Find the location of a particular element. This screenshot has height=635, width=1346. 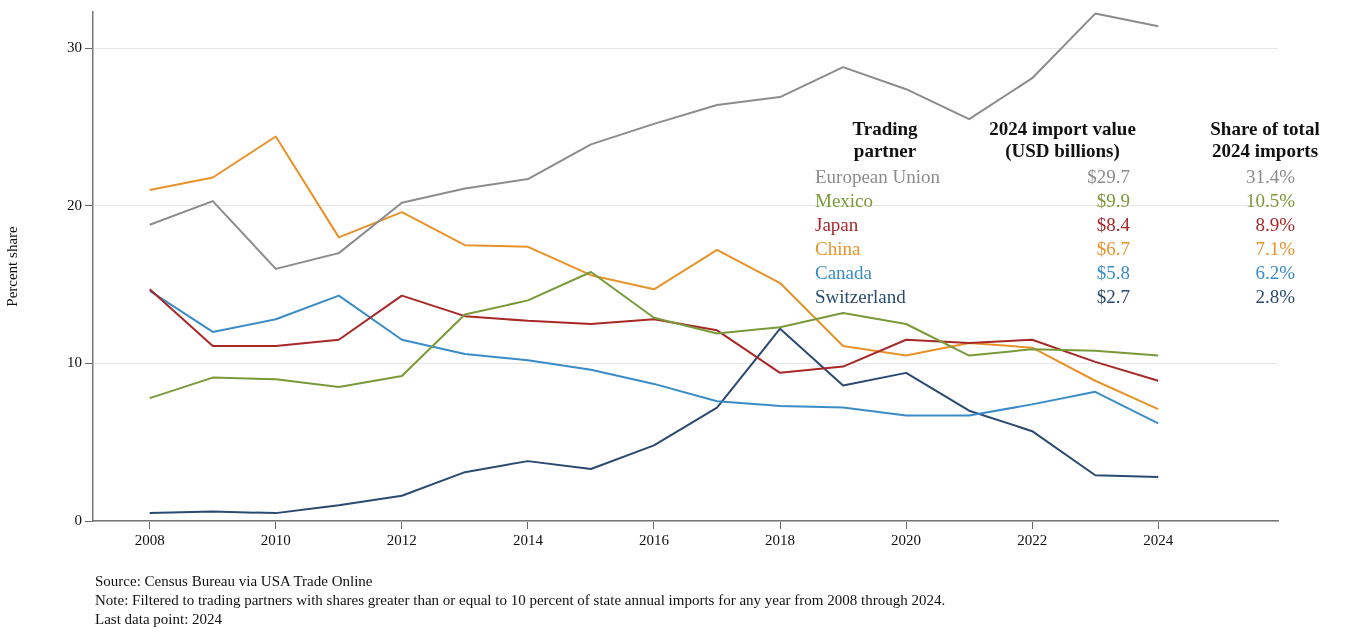

annotation: $6.7 is located at coordinates (1112, 249).